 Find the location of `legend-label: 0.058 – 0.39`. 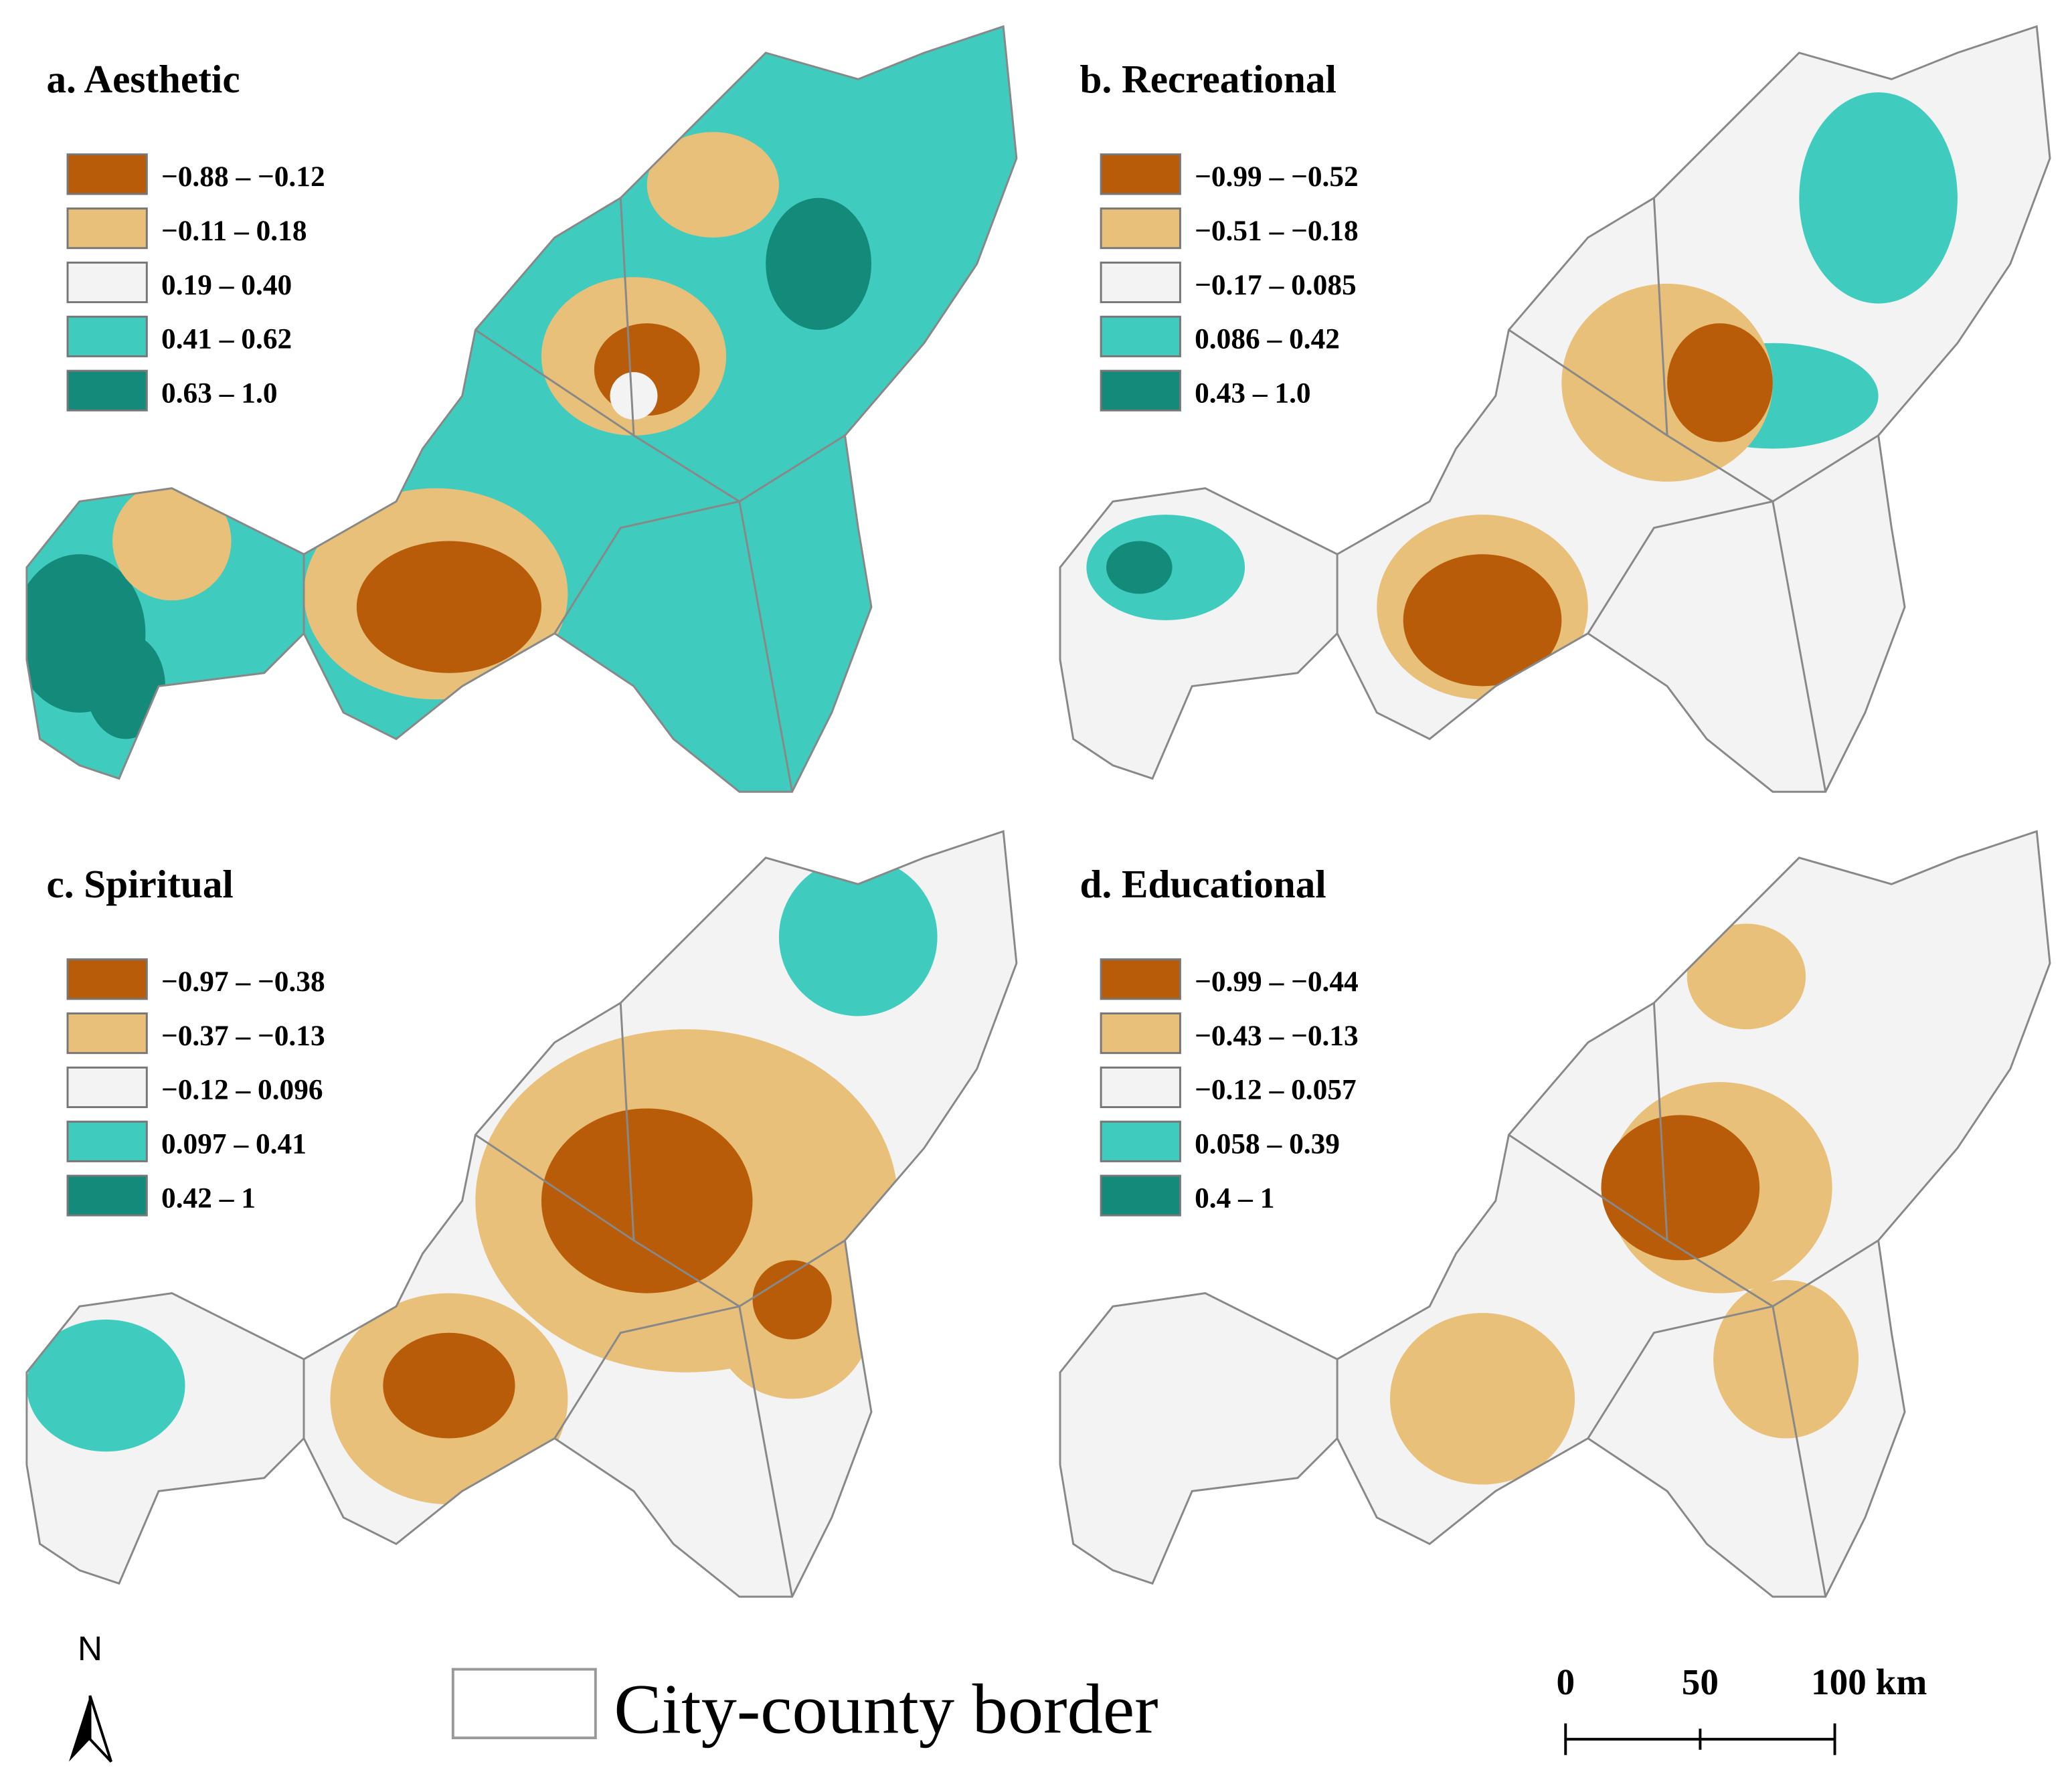

legend-label: 0.058 – 0.39 is located at coordinates (1268, 1144).